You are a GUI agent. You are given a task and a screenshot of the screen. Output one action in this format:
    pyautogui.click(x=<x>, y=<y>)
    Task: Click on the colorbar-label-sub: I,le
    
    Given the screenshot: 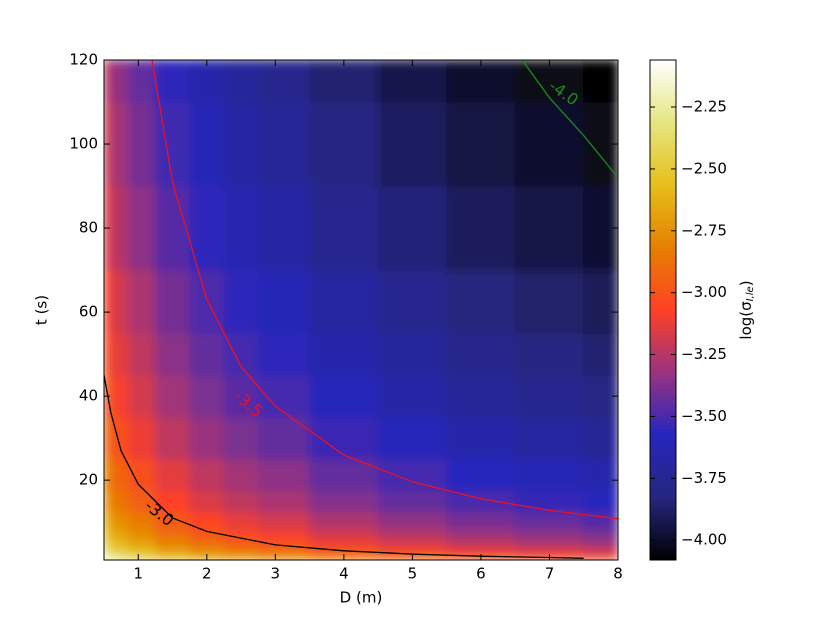 What is the action you would take?
    pyautogui.click(x=750, y=293)
    